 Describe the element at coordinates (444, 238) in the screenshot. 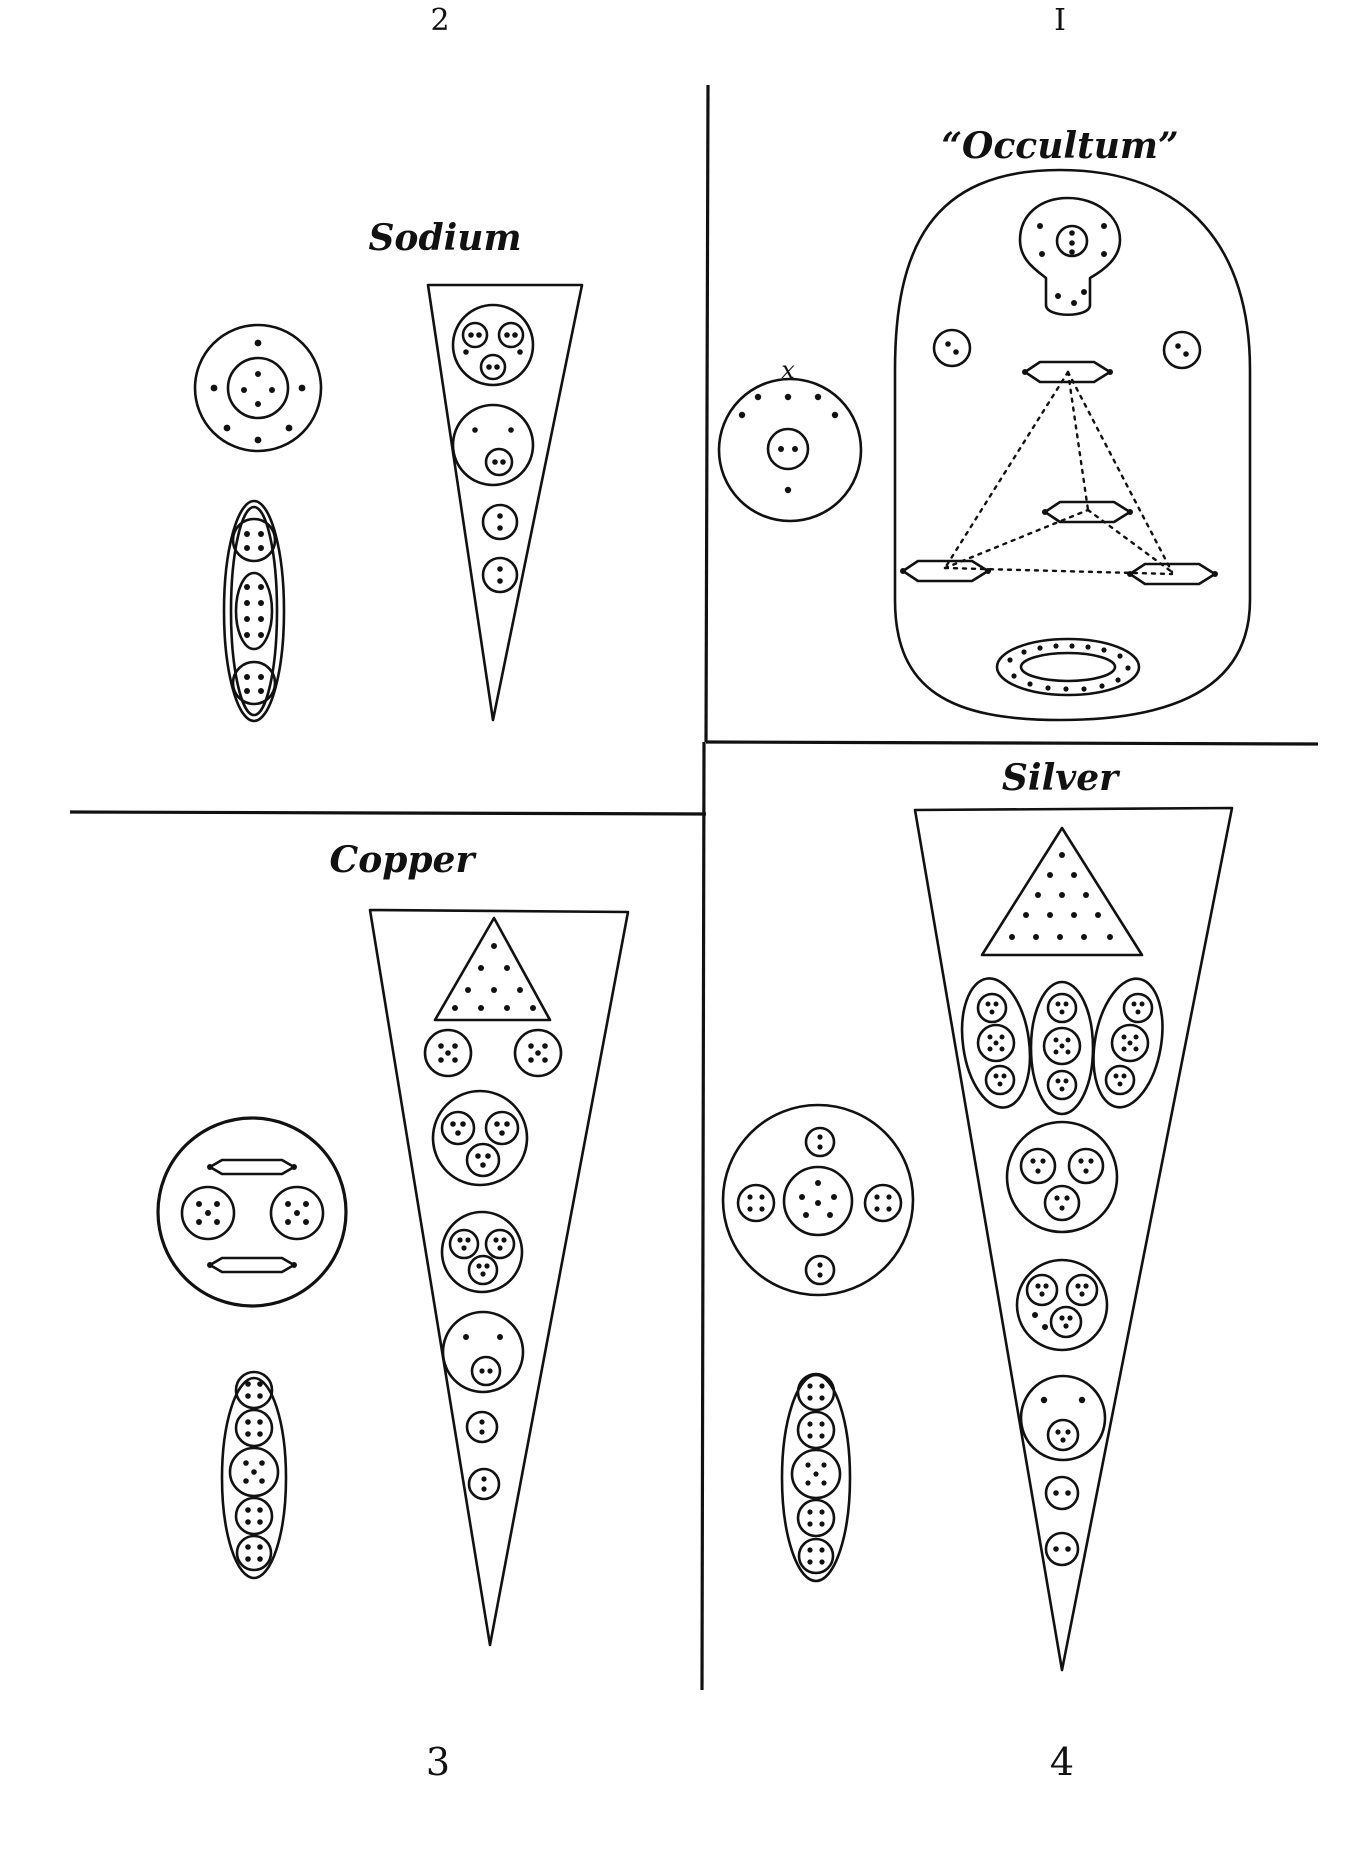

I see `sodium-title: Sodium` at that location.